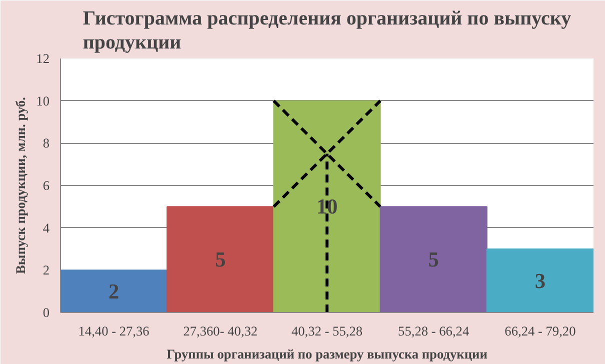 The image size is (605, 364). I want to click on x-tick-label: 27,360- 40,32, so click(220, 331).